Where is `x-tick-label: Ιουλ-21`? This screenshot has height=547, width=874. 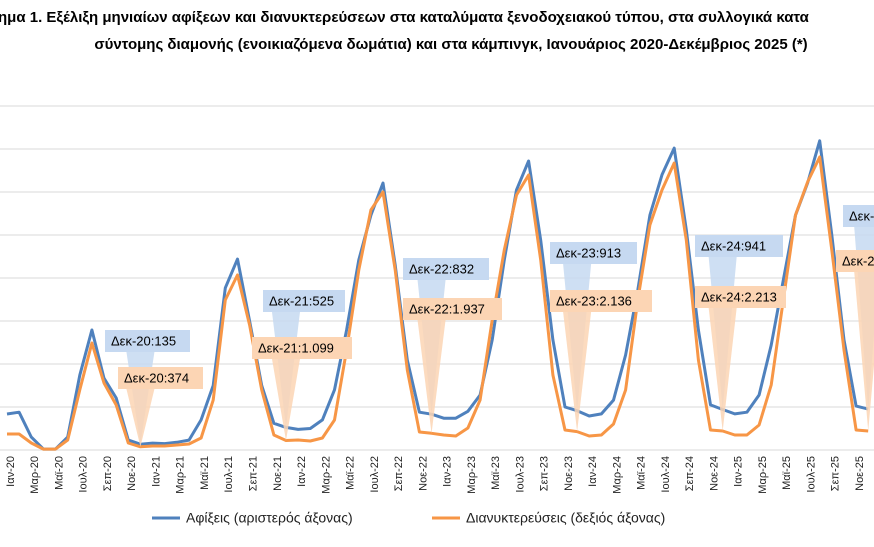 x-tick-label: Ιουλ-21 is located at coordinates (229, 474).